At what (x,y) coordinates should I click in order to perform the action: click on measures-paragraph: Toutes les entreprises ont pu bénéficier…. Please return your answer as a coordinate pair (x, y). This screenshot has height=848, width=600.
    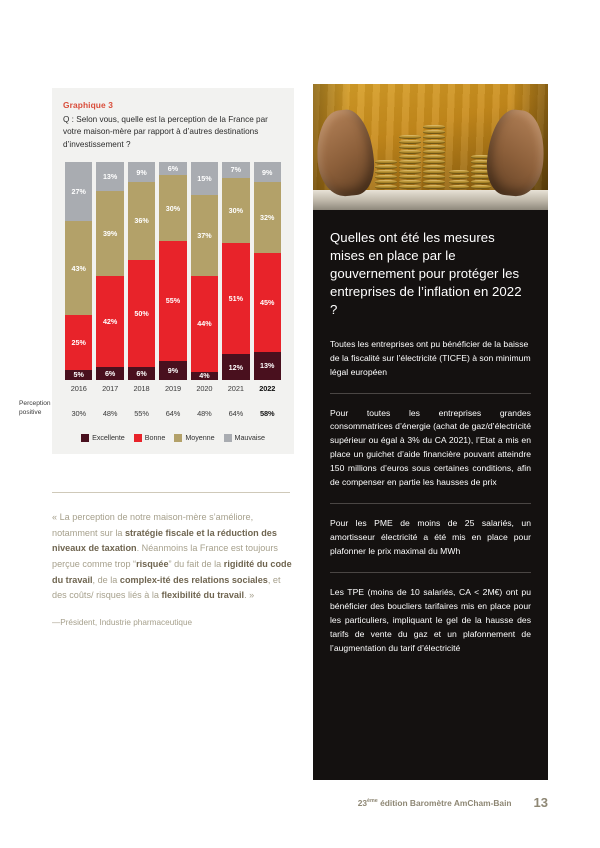
    Looking at the image, I should click on (430, 357).